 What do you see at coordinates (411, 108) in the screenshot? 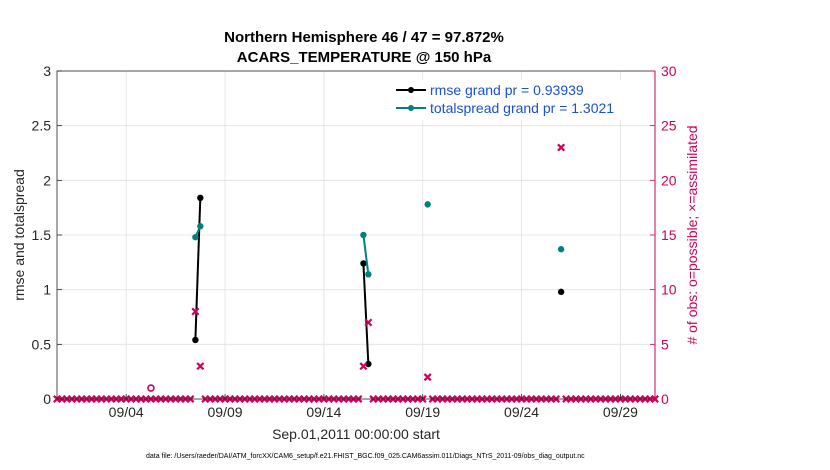
I see `legend-marker-totalspread` at bounding box center [411, 108].